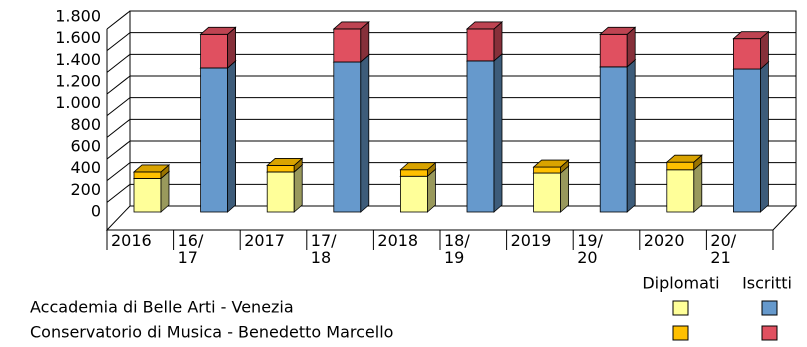 This screenshot has height=347, width=807. I want to click on y-tick-label: 200, so click(85, 189).